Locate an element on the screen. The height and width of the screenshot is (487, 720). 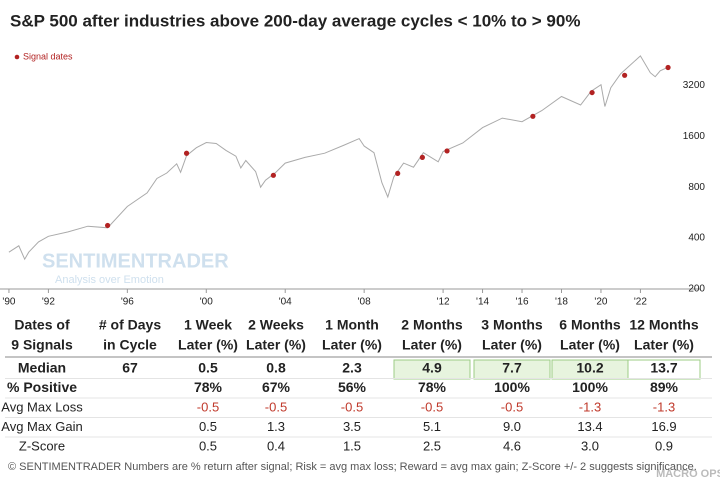
y-tick-label: 1600 is located at coordinates (694, 136).